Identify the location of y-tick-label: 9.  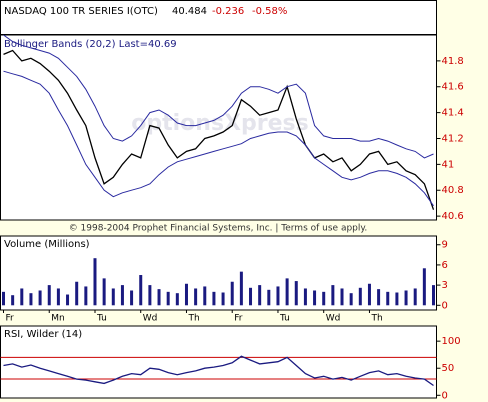
(445, 245).